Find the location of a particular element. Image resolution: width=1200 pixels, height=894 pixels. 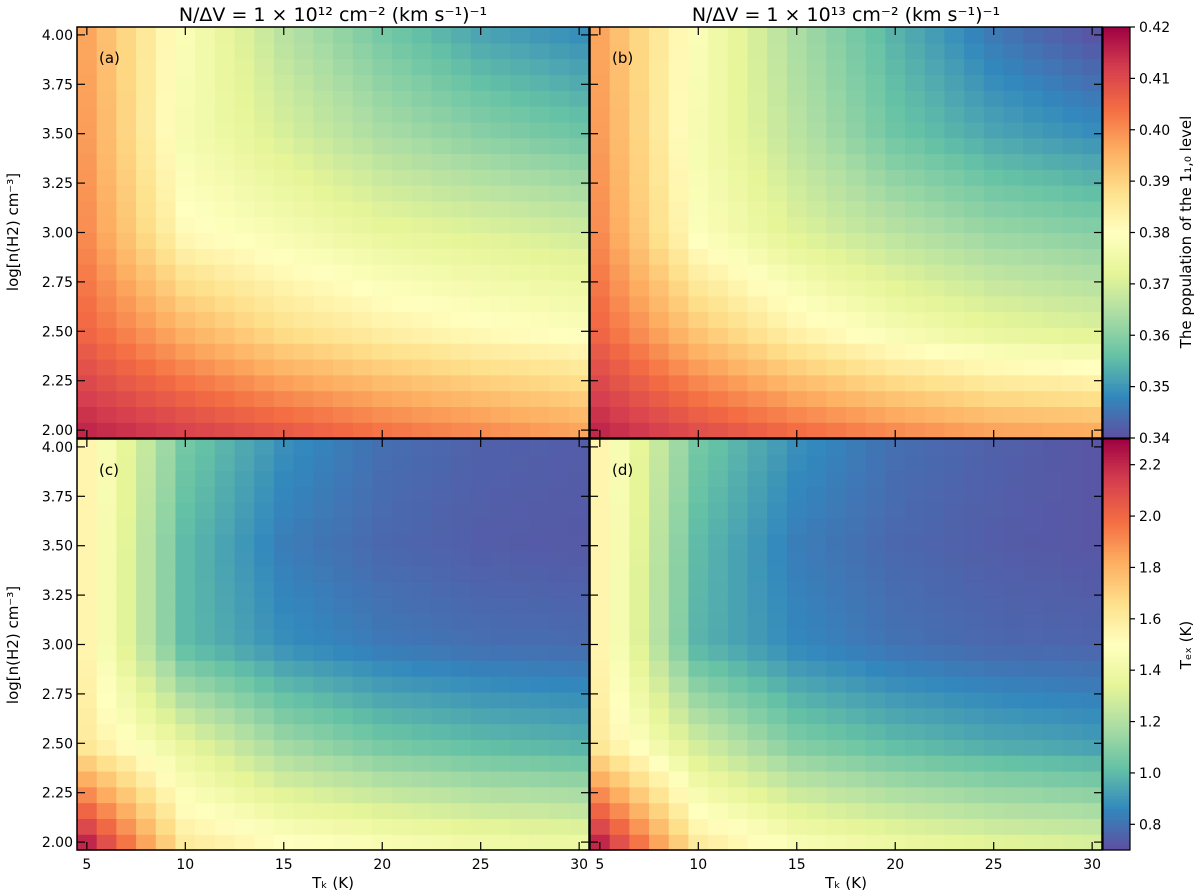

colorbar-top: 0.420.410.400.390.380.370.360.350.34 is located at coordinates (1136, 233).